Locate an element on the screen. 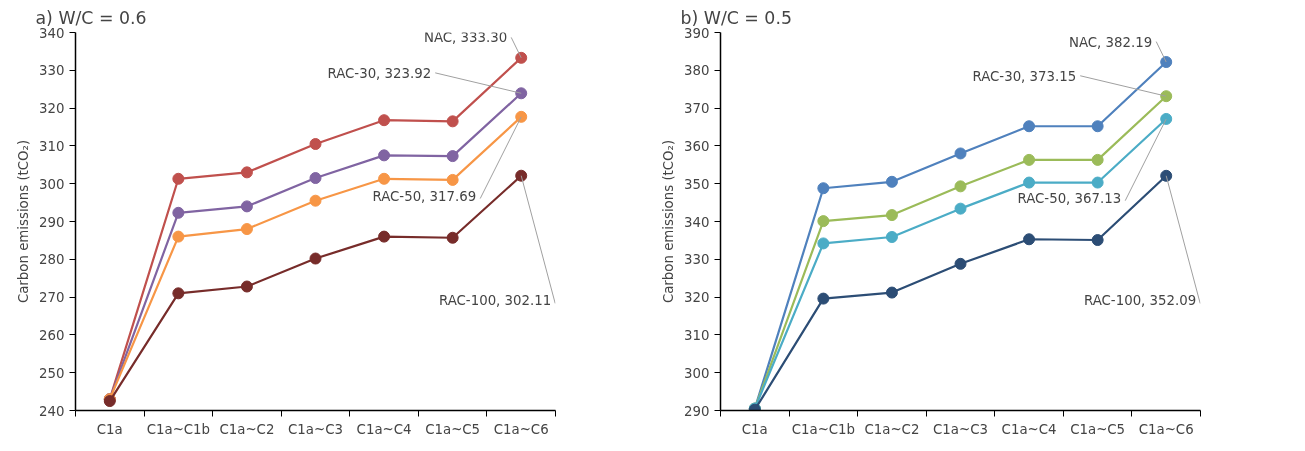  y-tick-label: 370 is located at coordinates (697, 109).